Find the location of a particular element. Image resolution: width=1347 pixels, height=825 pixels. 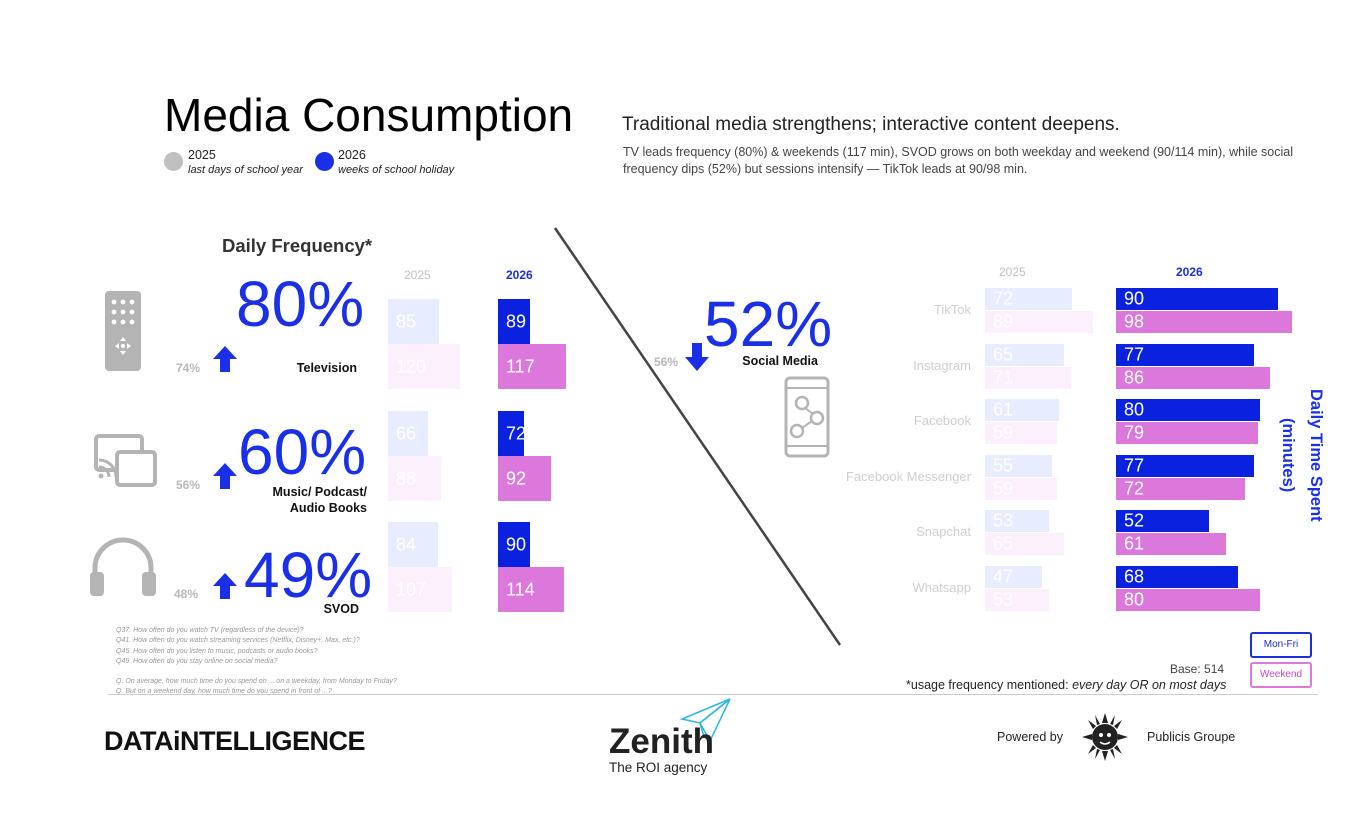

page-title: Media Consumption is located at coordinates (369, 115).